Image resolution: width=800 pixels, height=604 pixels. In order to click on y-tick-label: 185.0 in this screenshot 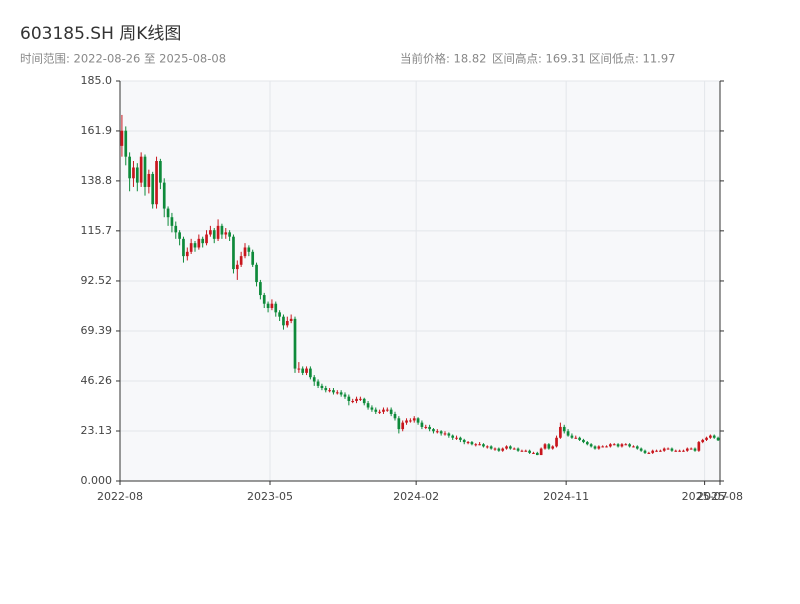, I will do `click(97, 80)`.